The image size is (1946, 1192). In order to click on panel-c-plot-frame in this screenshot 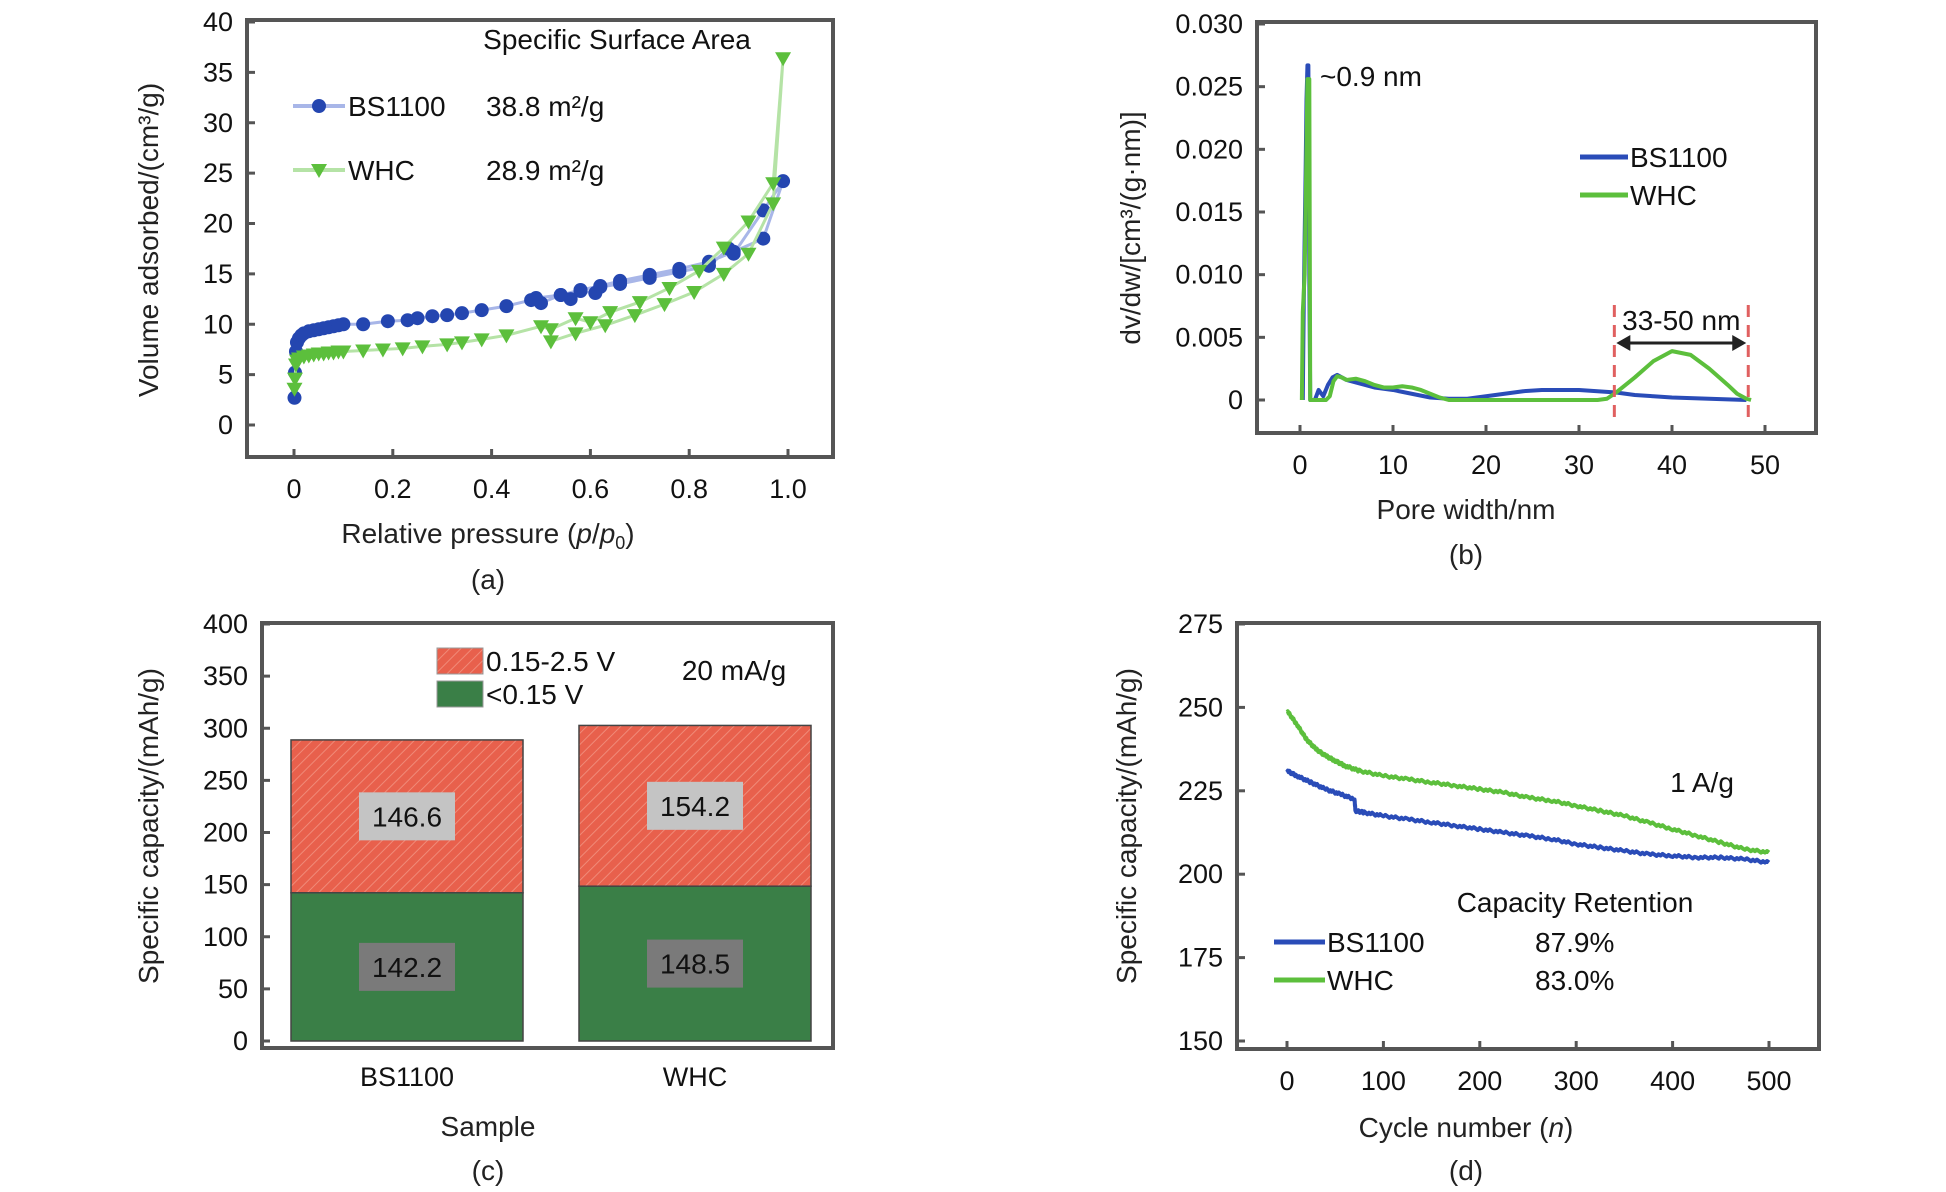, I will do `click(547, 835)`.